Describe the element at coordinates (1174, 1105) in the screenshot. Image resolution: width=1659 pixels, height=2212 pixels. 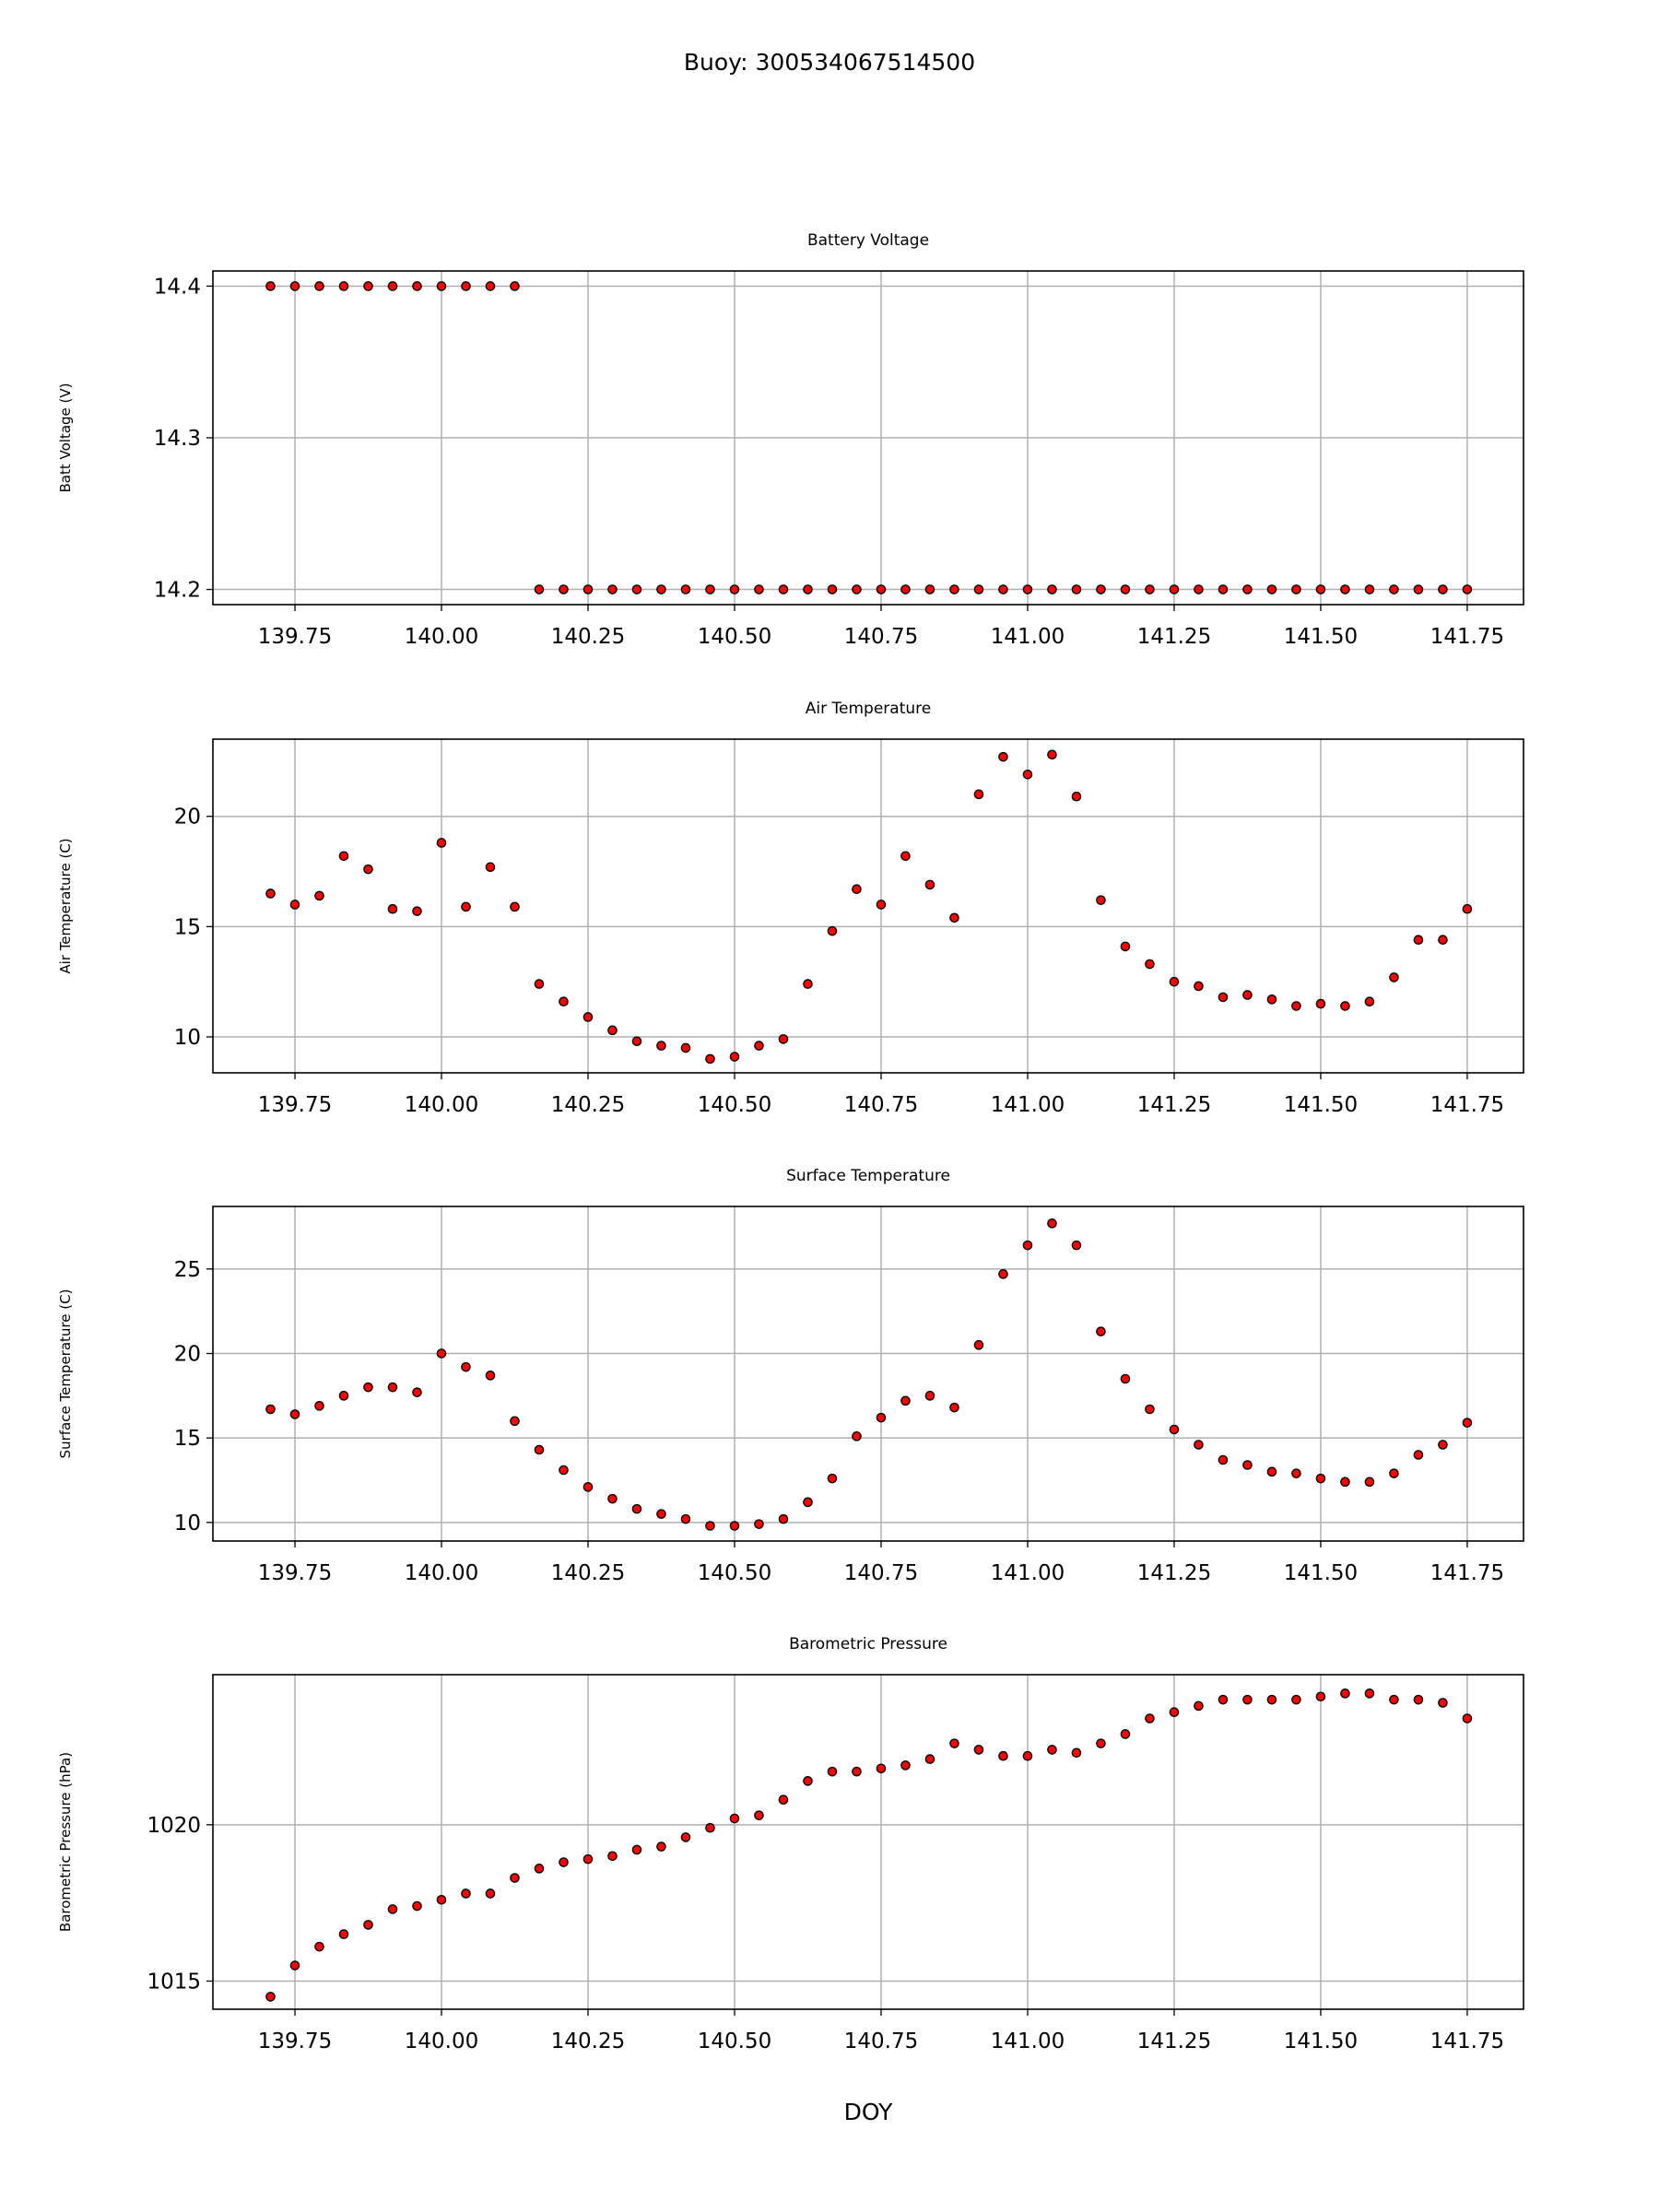
I see `x-tick-label: 141.25` at that location.